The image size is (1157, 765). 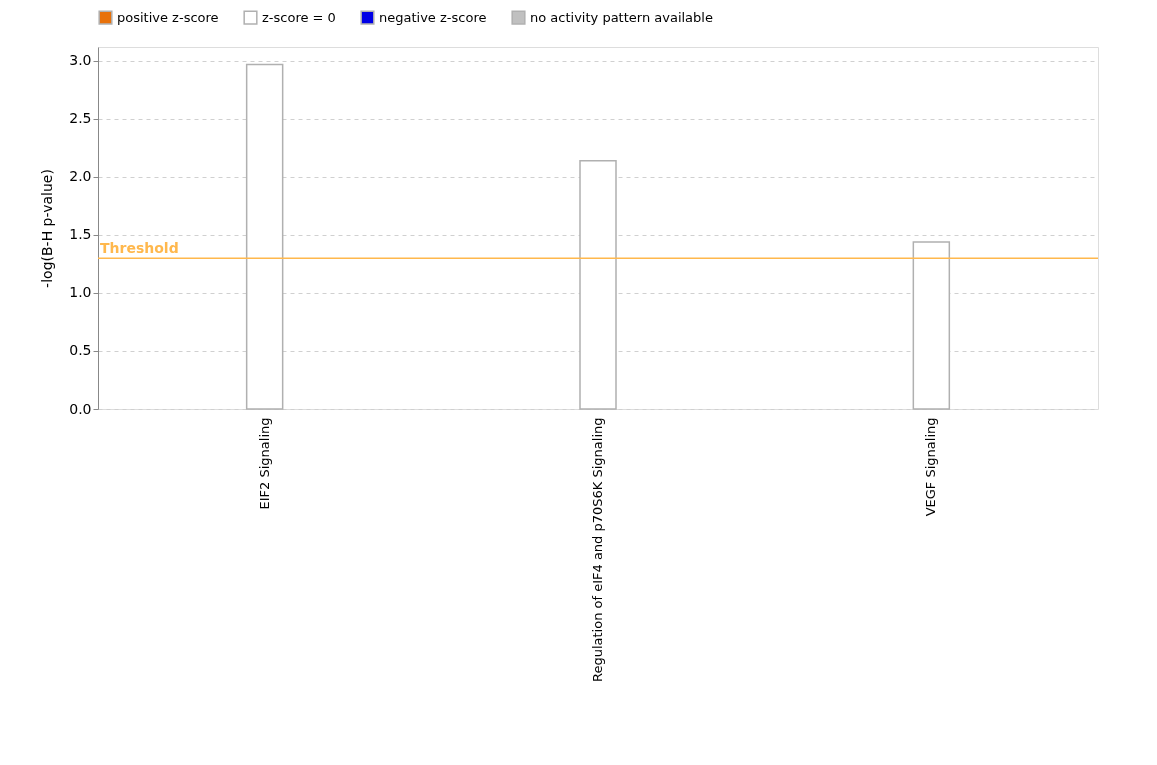 I want to click on y-tick-label: 0.0, so click(x=80, y=408).